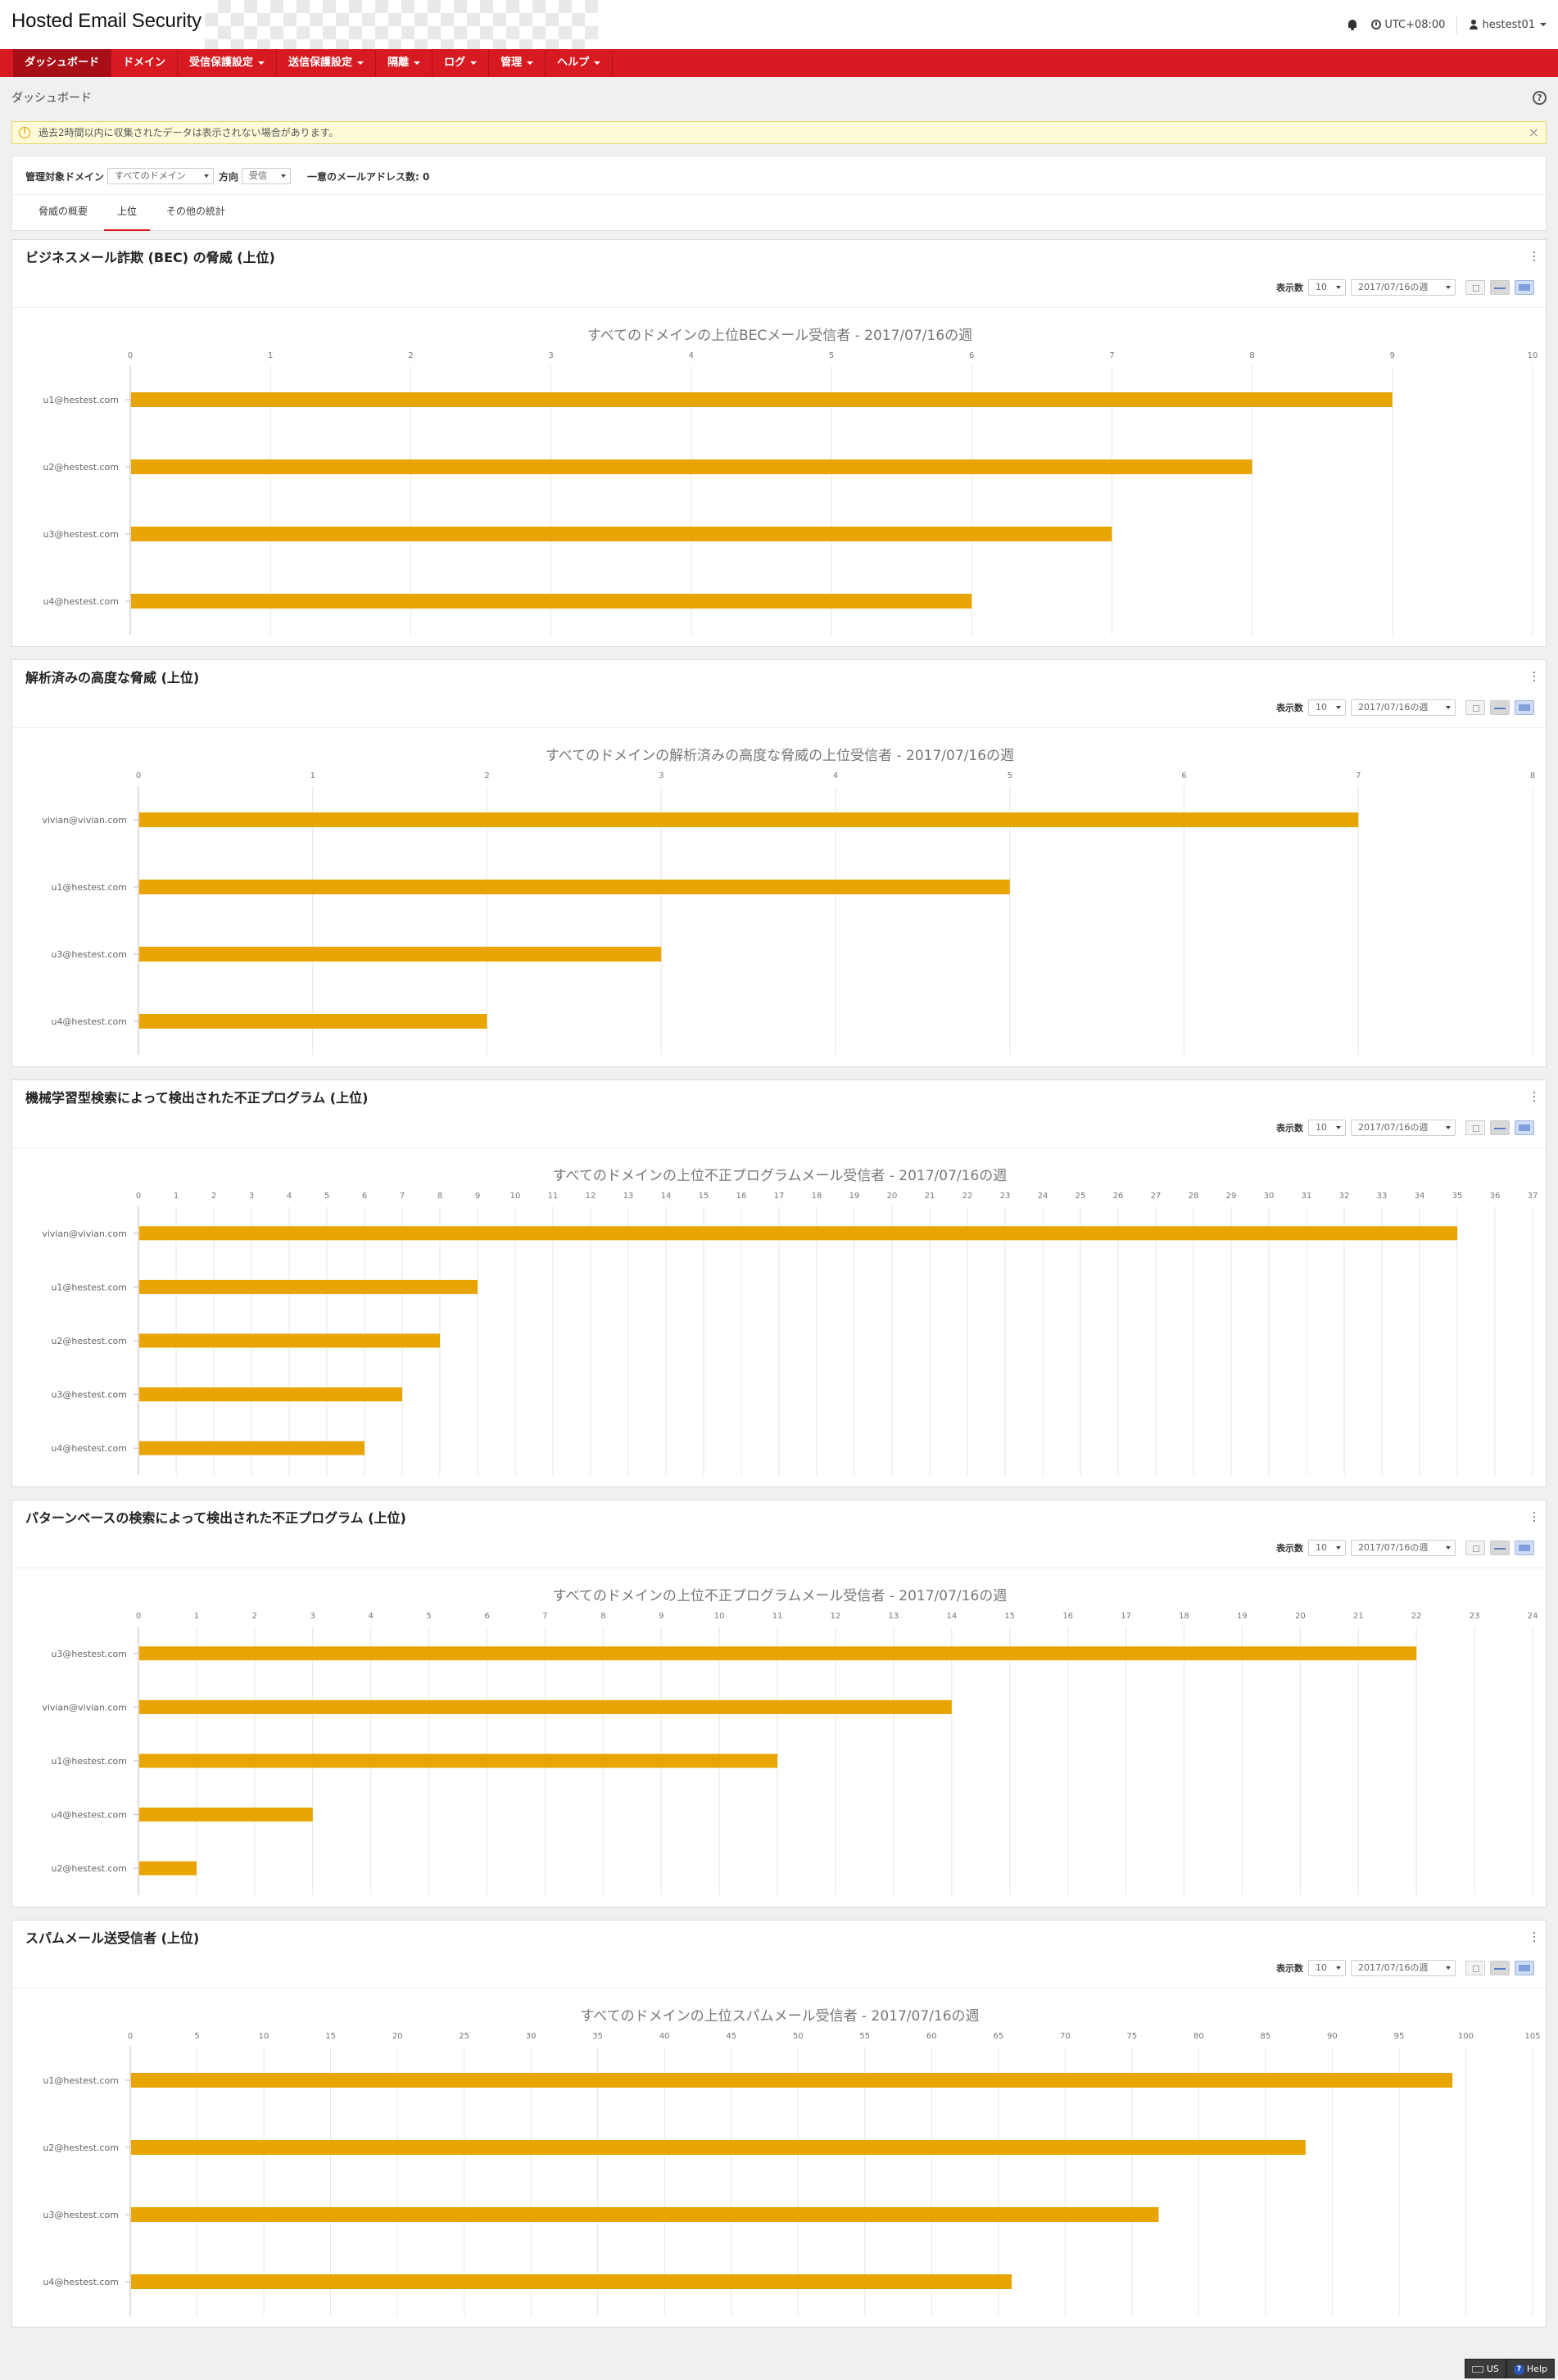 The image size is (1558, 2380). Describe the element at coordinates (1009, 1616) in the screenshot. I see `x-tick-label: 15` at that location.